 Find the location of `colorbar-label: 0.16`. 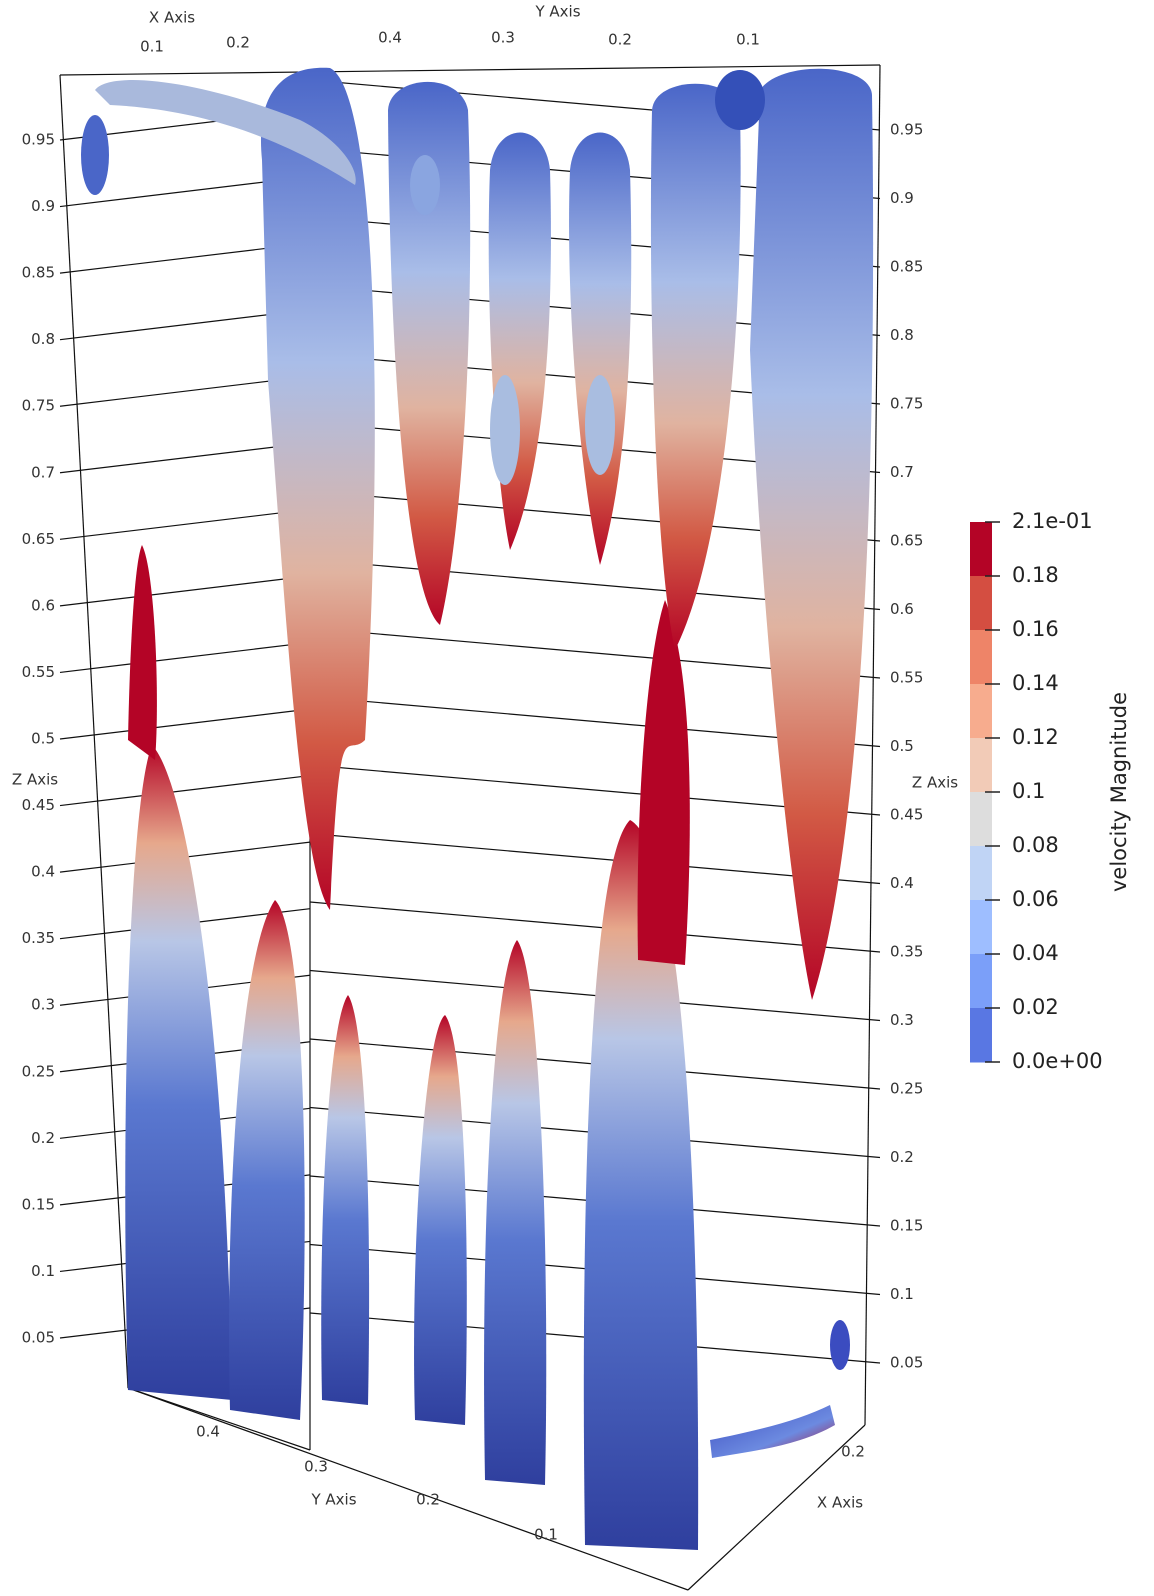

colorbar-label: 0.16 is located at coordinates (1035, 629).